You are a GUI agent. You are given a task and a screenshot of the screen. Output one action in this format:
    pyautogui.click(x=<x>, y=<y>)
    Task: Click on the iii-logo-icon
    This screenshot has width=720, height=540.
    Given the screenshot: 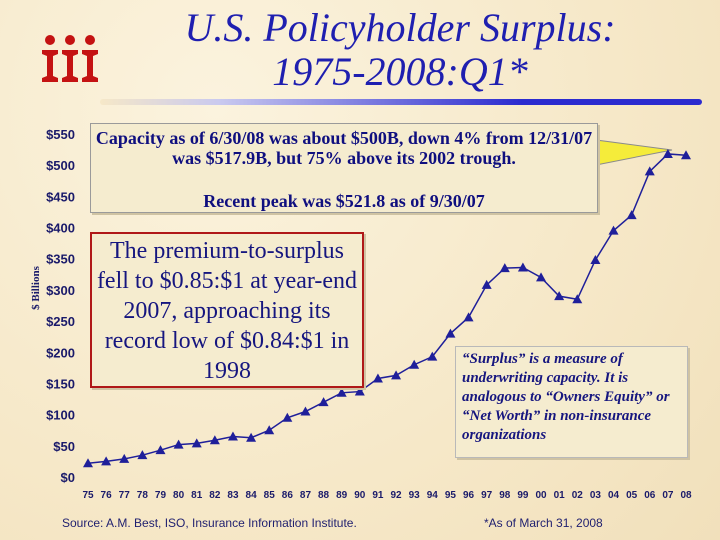 What is the action you would take?
    pyautogui.click(x=70, y=58)
    